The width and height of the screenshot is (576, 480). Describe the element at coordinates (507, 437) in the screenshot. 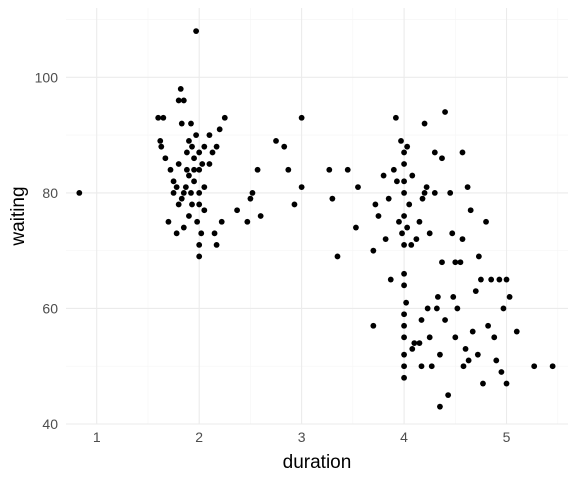

I see `x-tick-label: 5` at that location.